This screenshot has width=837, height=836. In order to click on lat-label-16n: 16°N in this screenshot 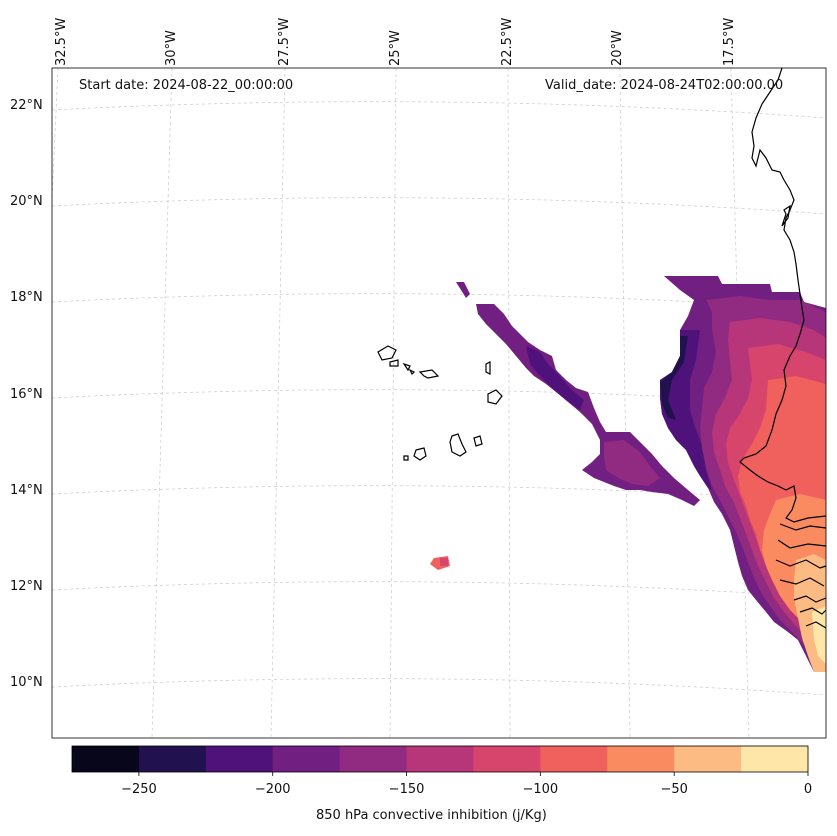, I will do `click(26, 394)`.